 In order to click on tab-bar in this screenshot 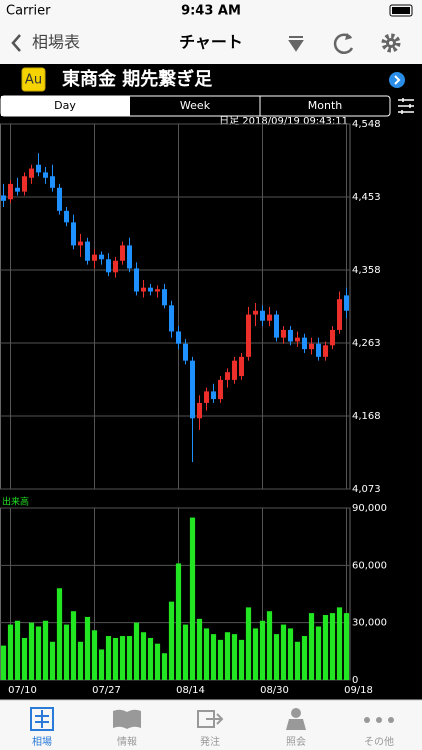, I will do `click(211, 725)`.